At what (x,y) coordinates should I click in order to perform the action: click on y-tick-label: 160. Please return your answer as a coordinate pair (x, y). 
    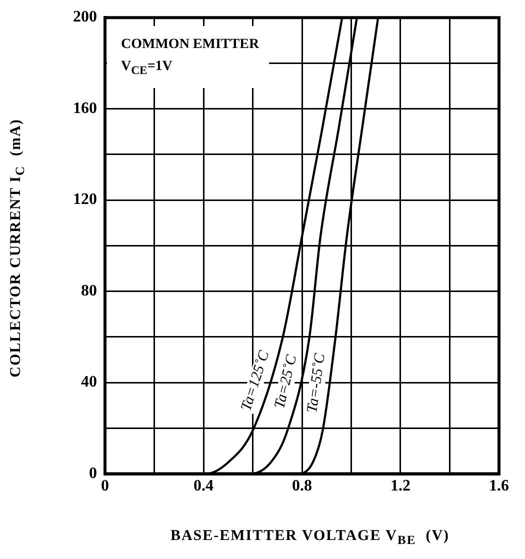
    Looking at the image, I should click on (85, 108).